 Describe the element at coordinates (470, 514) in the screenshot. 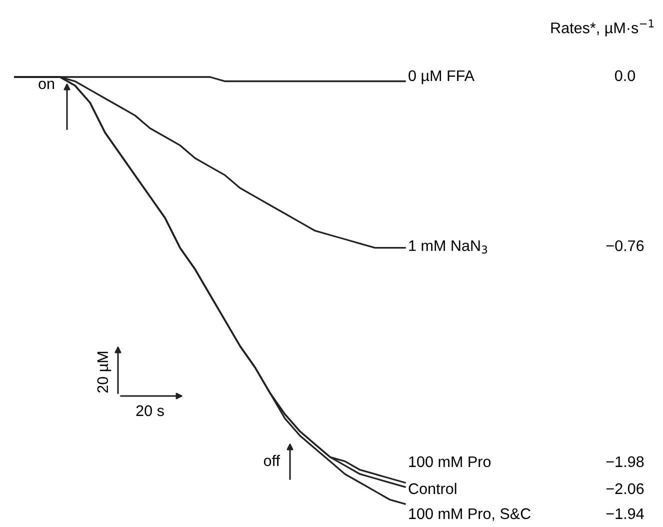

I see `series-label: 100 mM Pro, S&C` at that location.